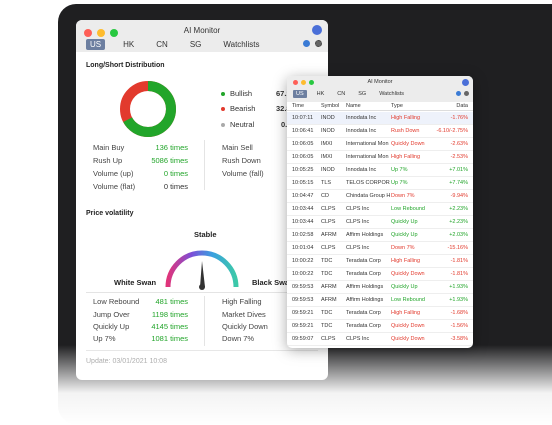  I want to click on stat-label: Low Rebound, so click(116, 301).